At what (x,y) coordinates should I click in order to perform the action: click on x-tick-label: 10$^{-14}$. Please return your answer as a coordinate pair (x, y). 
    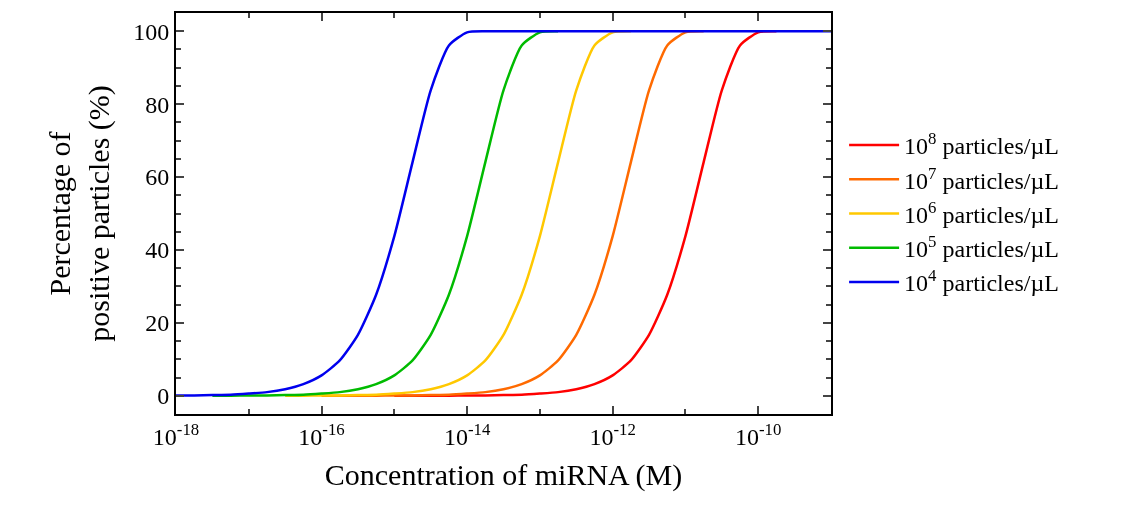
    Looking at the image, I should click on (467, 434).